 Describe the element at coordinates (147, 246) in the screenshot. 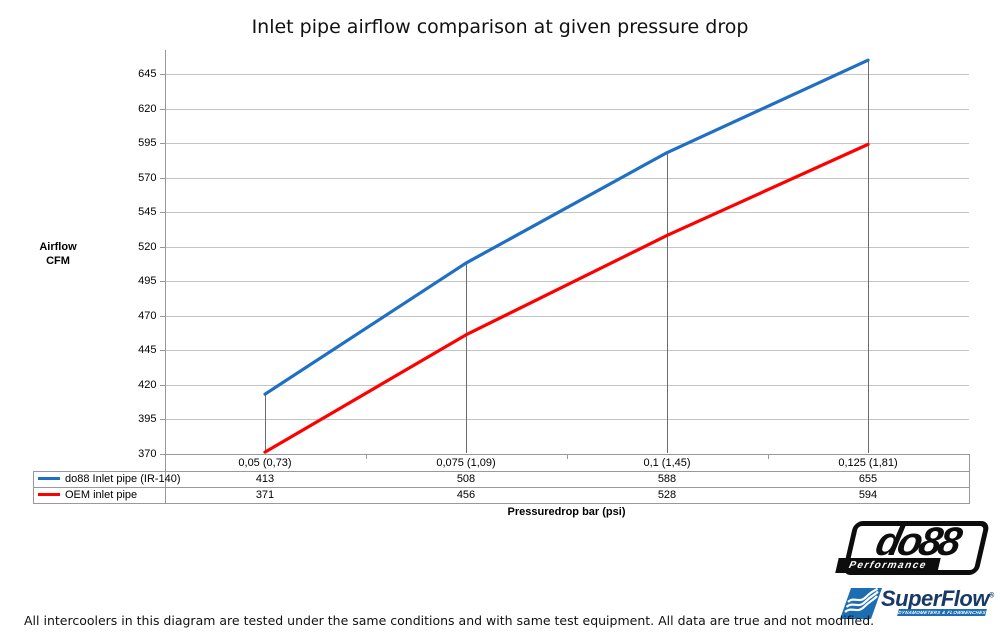

I see `y-tick-label: 520` at that location.